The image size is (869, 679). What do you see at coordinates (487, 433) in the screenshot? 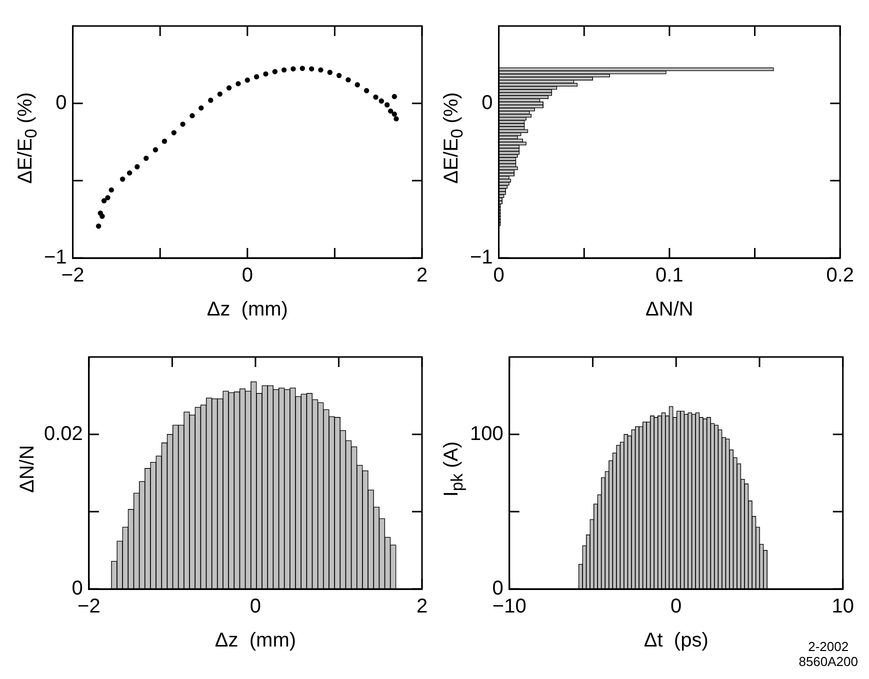
I see `y-tick-label: 100` at bounding box center [487, 433].